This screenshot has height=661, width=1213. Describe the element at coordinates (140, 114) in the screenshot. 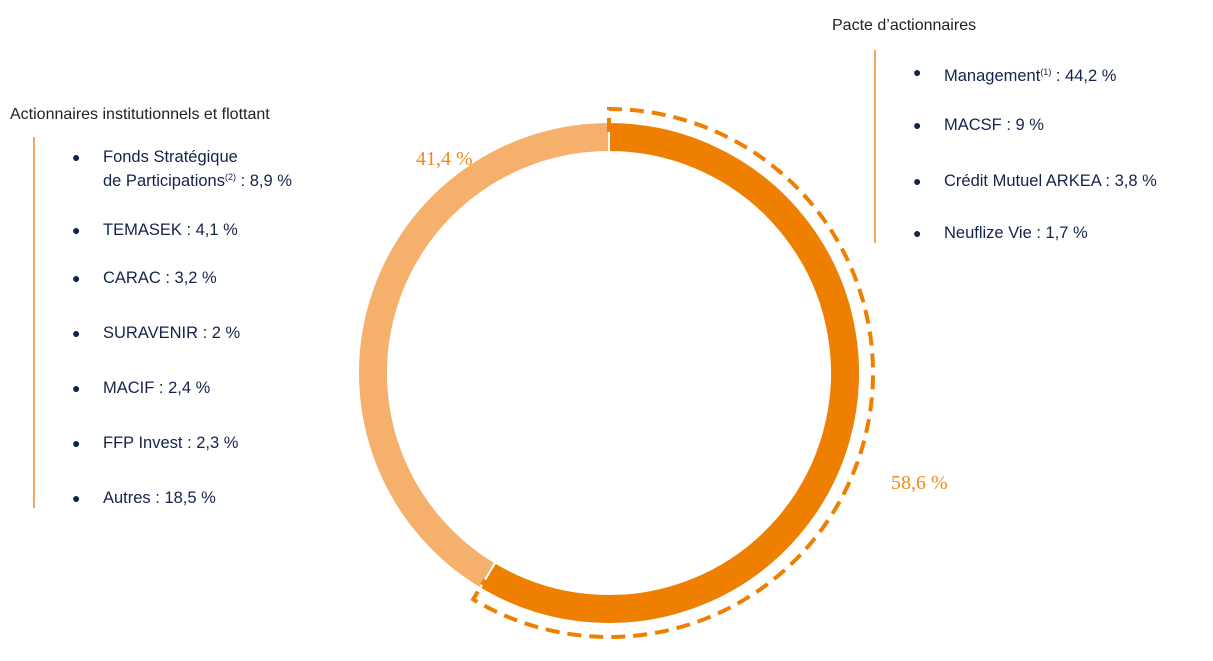

I see `left-group-title: Actionnaires institutionnels et flottant` at that location.